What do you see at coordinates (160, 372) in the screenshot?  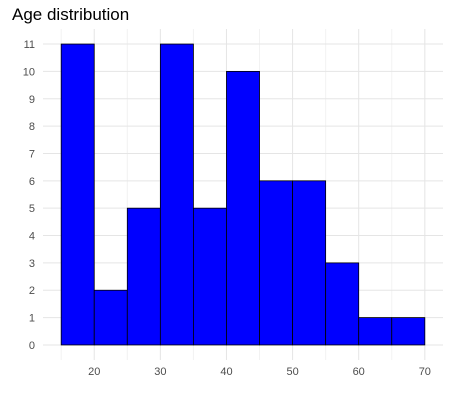 I see `x-tick-label: 30` at bounding box center [160, 372].